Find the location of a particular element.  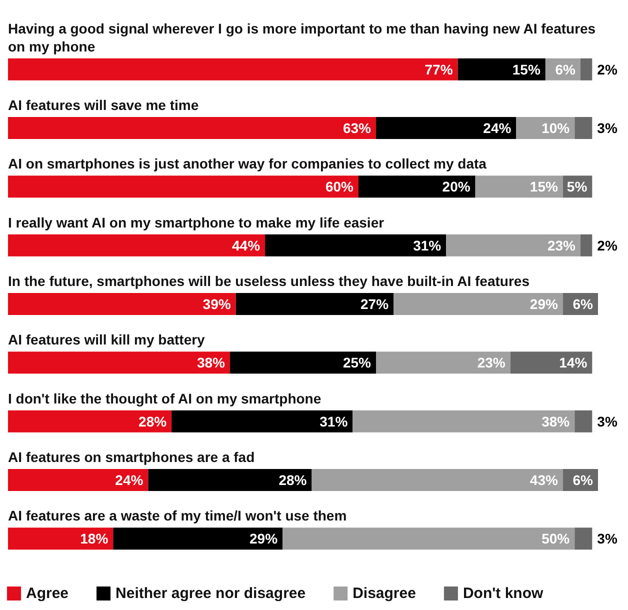

data-label: 25% is located at coordinates (357, 362).